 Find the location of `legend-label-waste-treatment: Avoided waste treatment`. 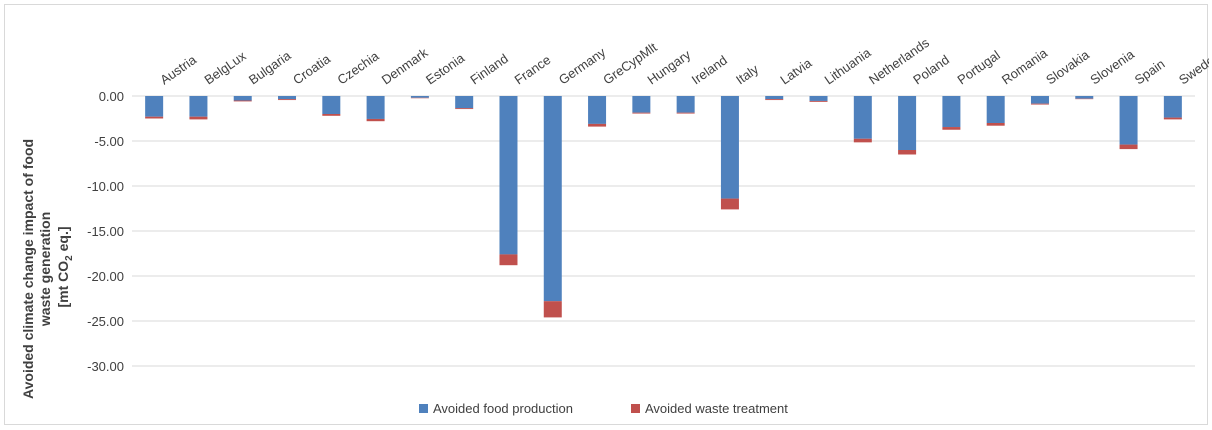

legend-label-waste-treatment: Avoided waste treatment is located at coordinates (716, 408).